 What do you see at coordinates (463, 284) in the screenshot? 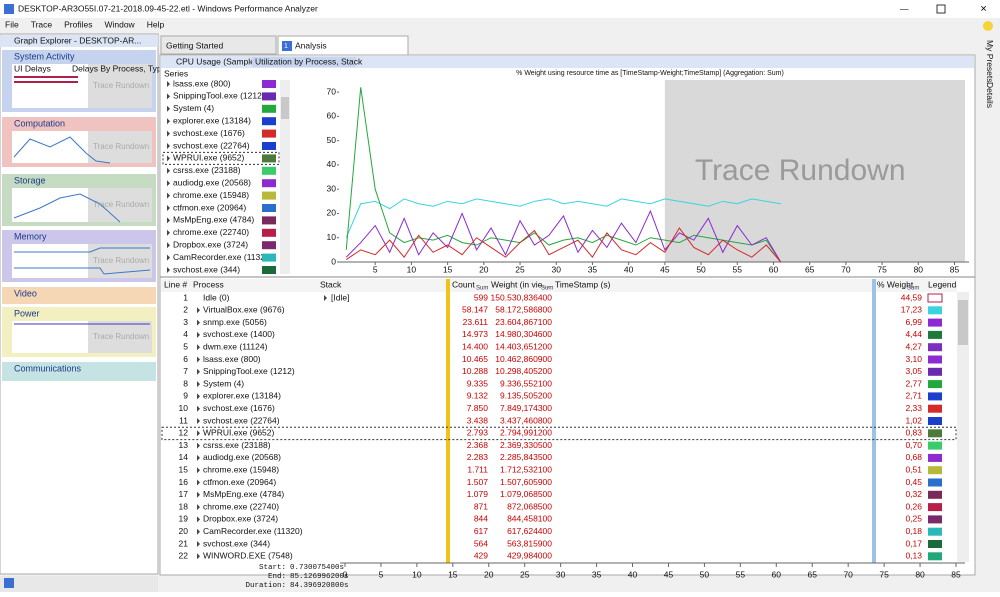
I see `column-header: Count` at bounding box center [463, 284].